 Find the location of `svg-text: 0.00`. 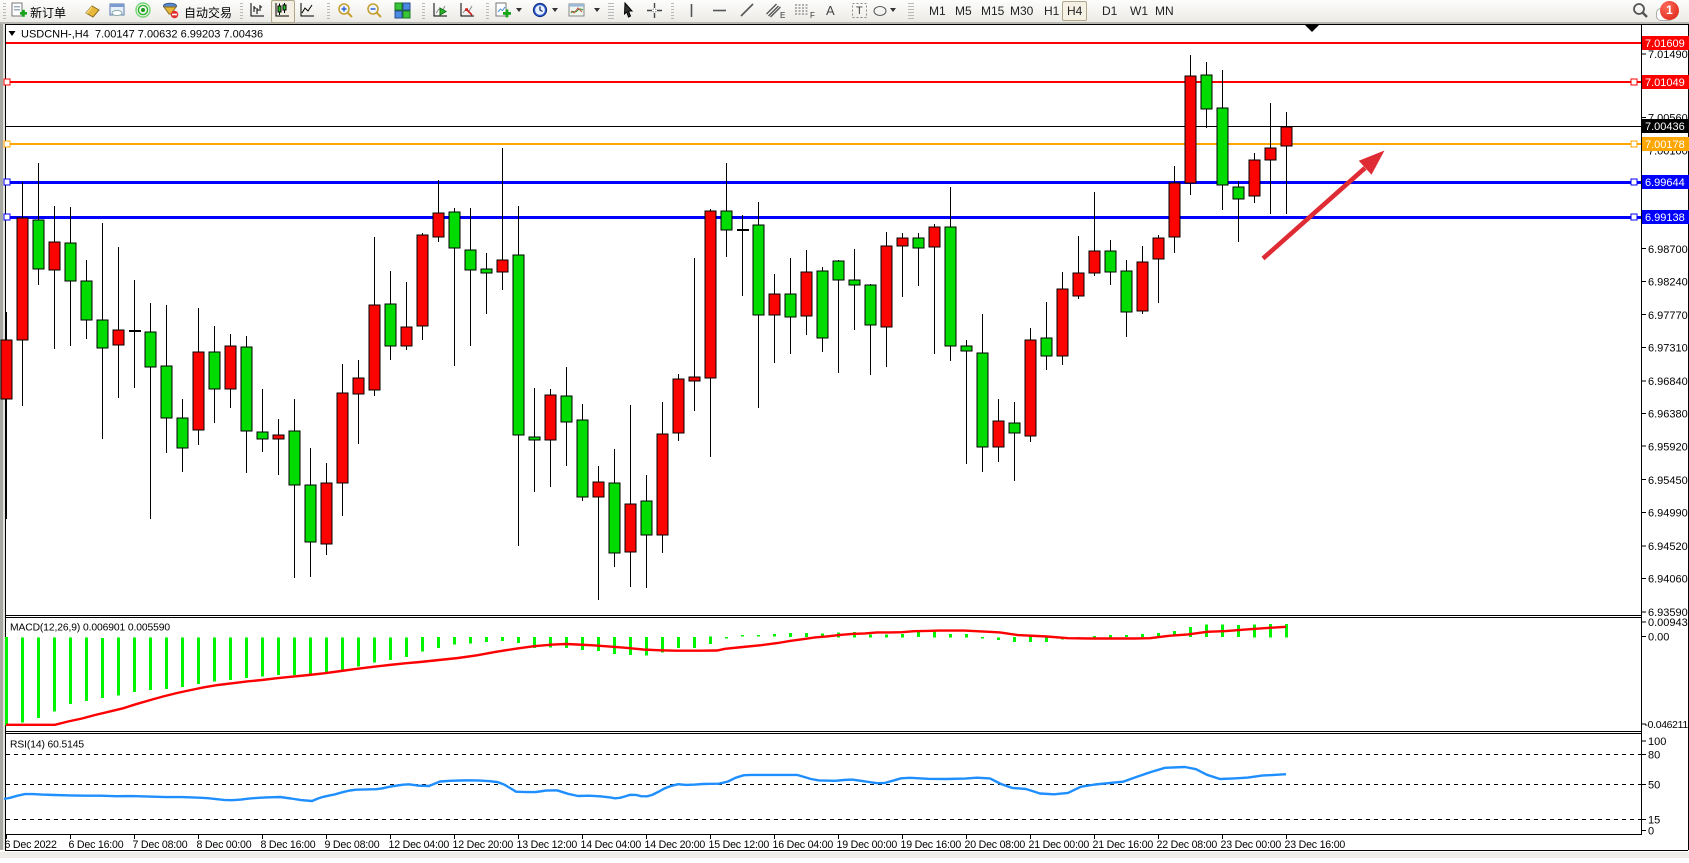

svg-text: 0.00 is located at coordinates (1658, 638).